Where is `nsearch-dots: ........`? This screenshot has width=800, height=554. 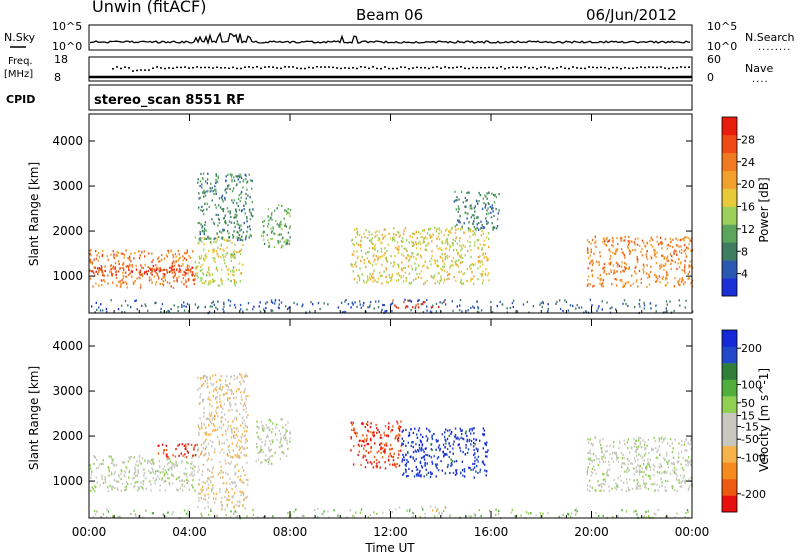
nsearch-dots: ........ is located at coordinates (774, 47).